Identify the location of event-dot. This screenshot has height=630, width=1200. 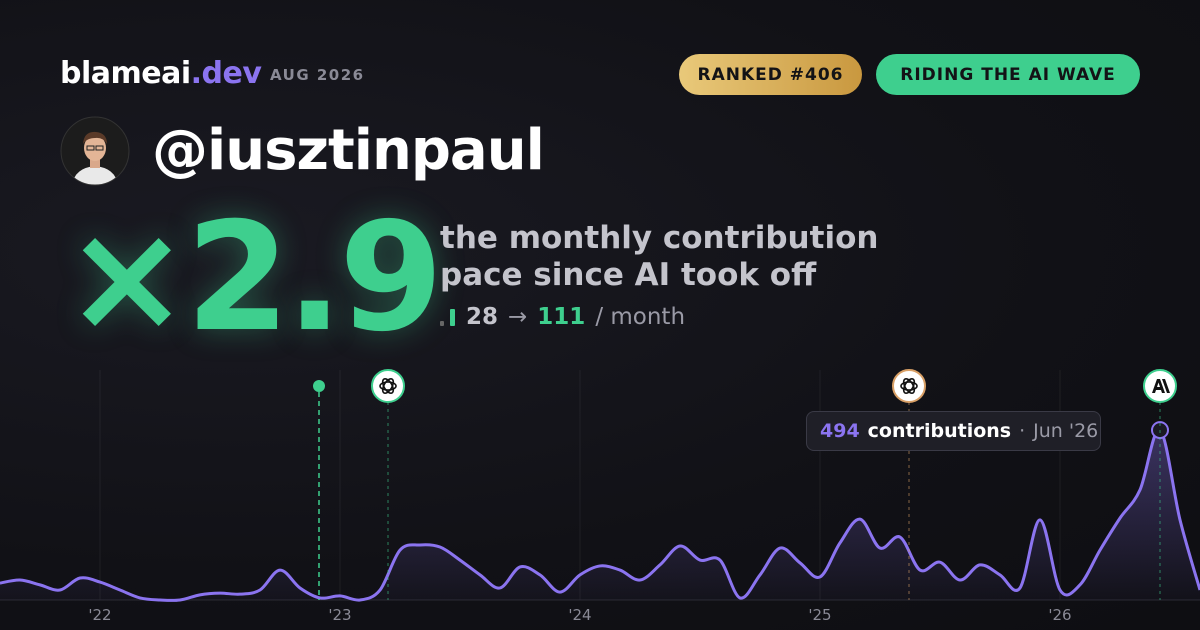
(319, 386).